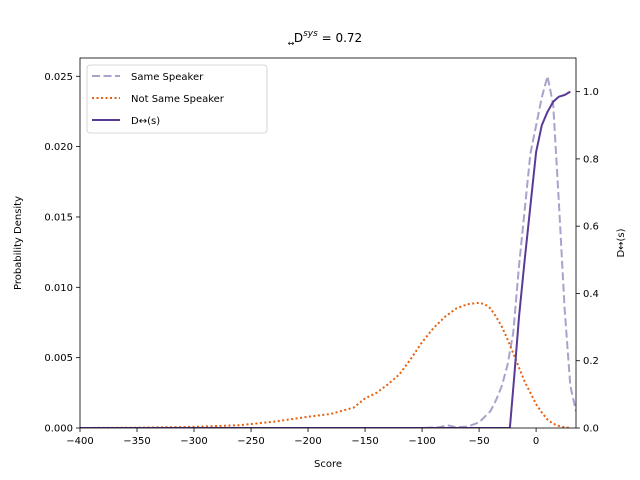  What do you see at coordinates (591, 429) in the screenshot?
I see `y2-tick-label: 0.0` at bounding box center [591, 429].